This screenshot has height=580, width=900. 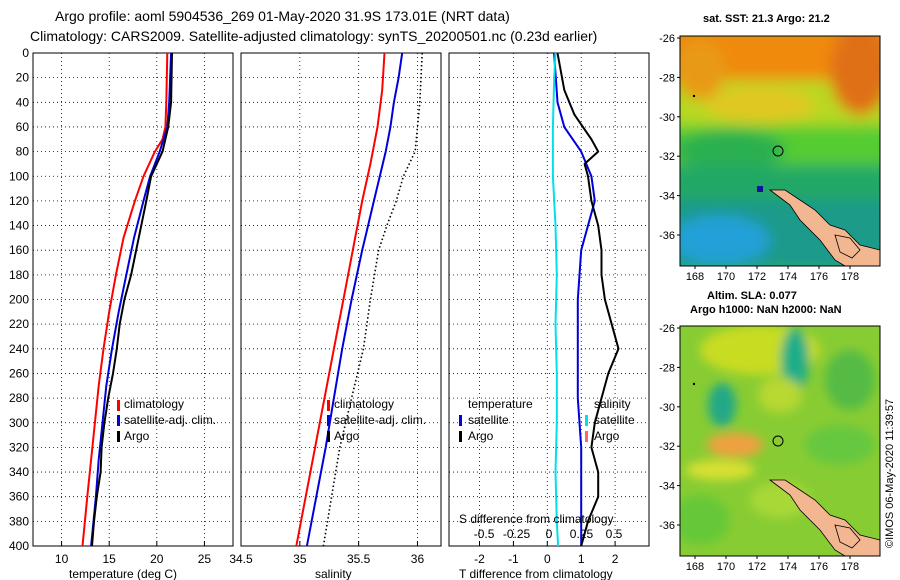 What do you see at coordinates (19, 373) in the screenshot?
I see `y-tick-label: 260` at bounding box center [19, 373].